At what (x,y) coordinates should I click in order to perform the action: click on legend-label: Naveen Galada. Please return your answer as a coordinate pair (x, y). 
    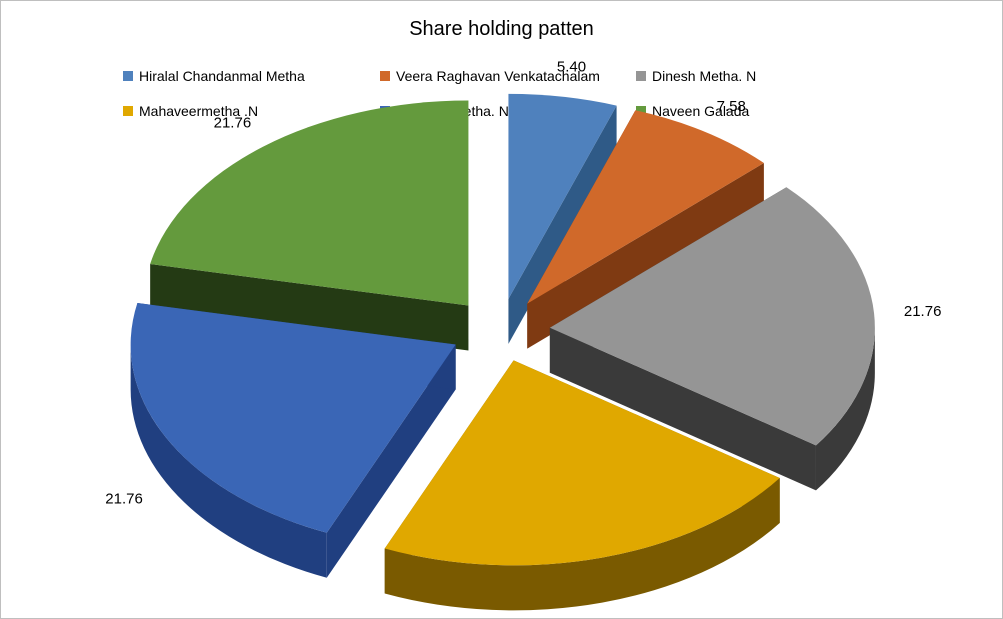
    Looking at the image, I should click on (701, 111).